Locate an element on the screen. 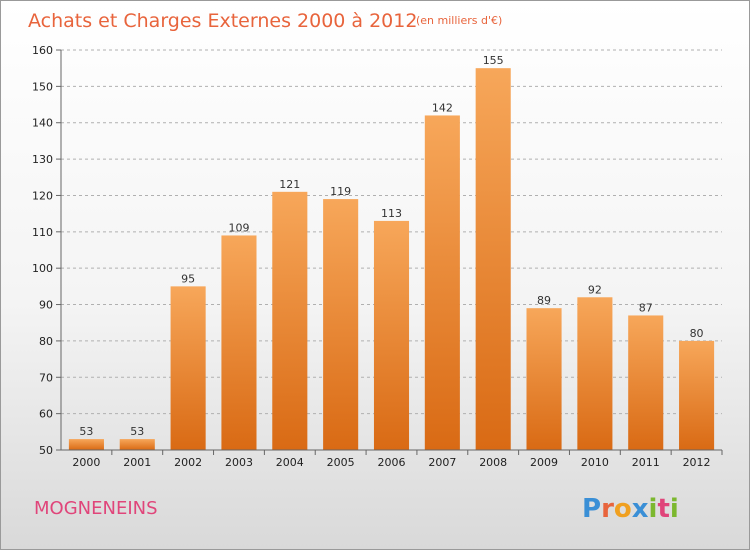 This screenshot has width=750, height=550. bar-2012 is located at coordinates (697, 395).